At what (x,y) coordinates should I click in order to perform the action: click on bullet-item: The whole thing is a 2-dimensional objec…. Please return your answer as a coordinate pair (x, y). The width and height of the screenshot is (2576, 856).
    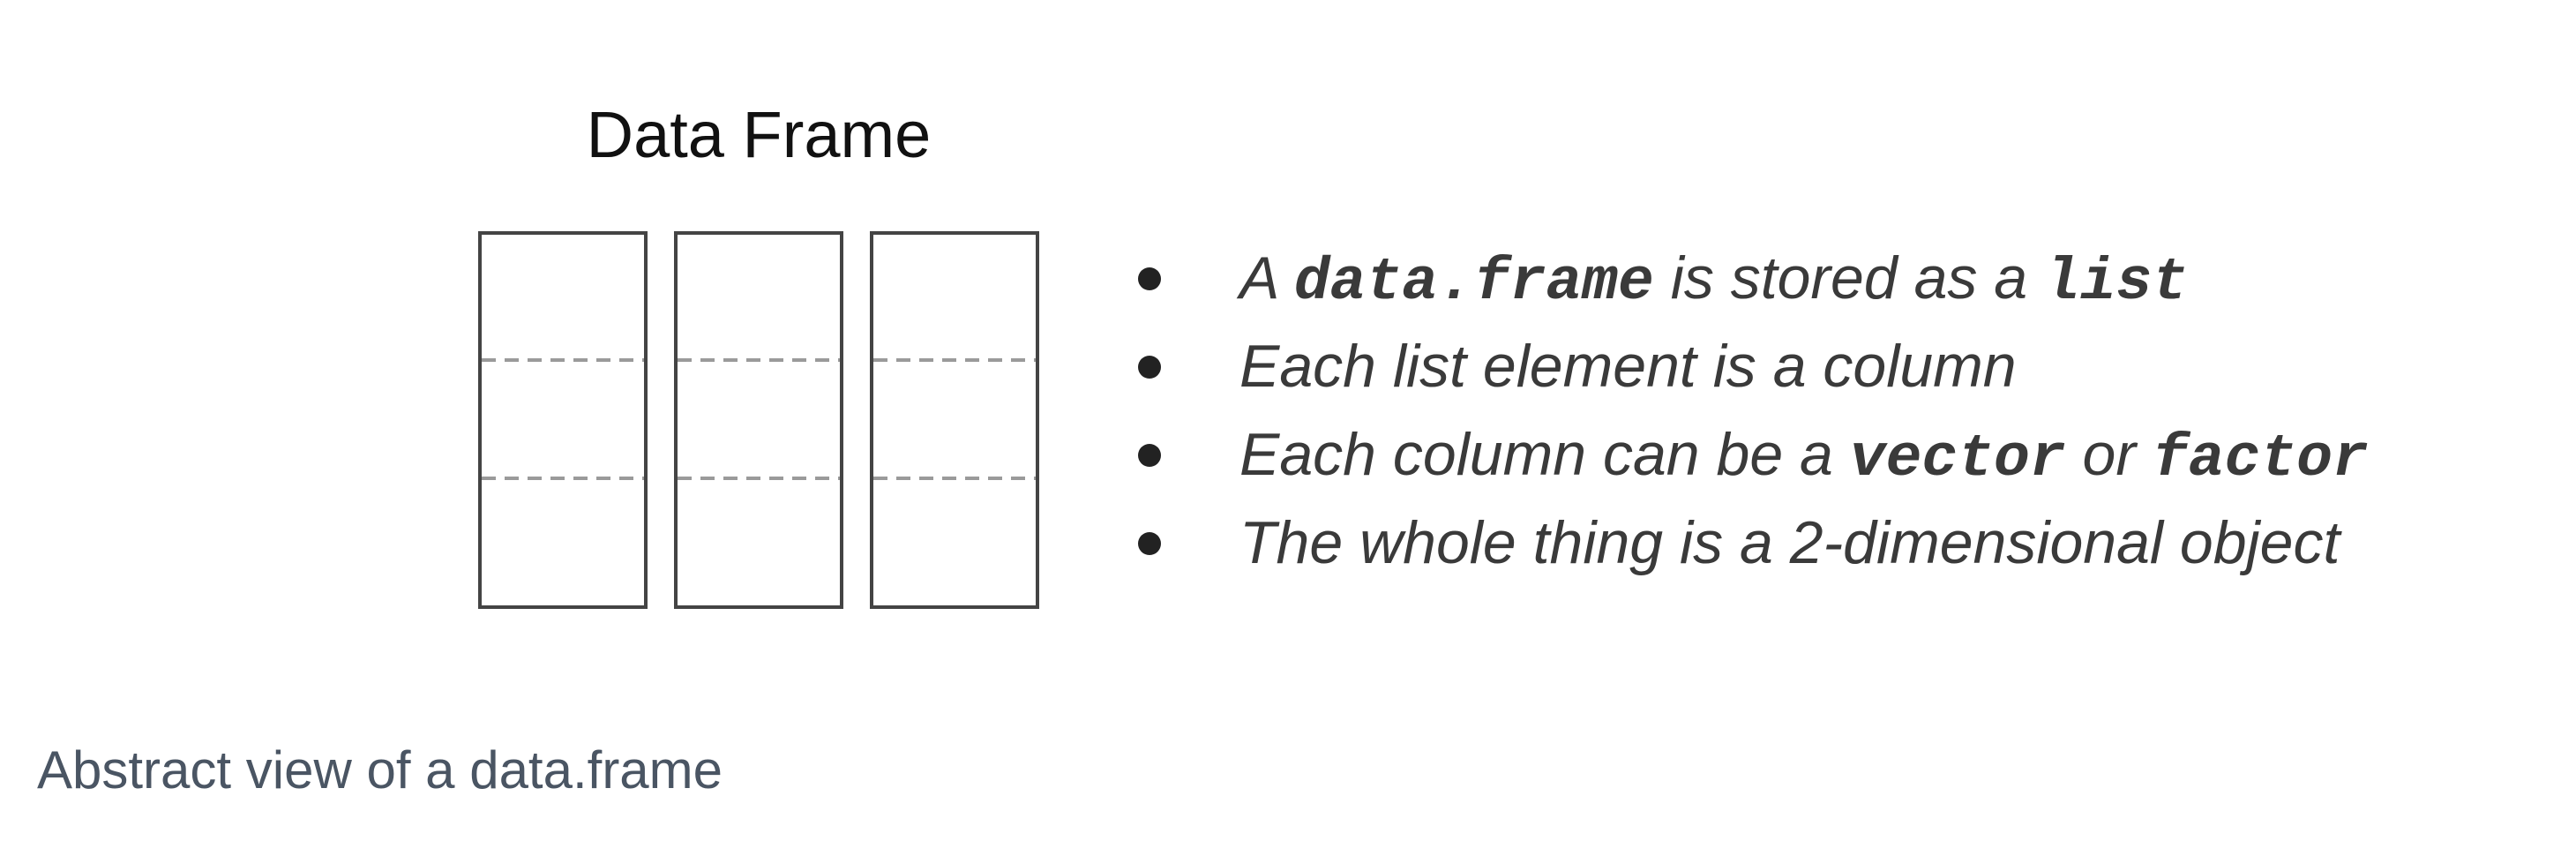
    Looking at the image, I should click on (1754, 543).